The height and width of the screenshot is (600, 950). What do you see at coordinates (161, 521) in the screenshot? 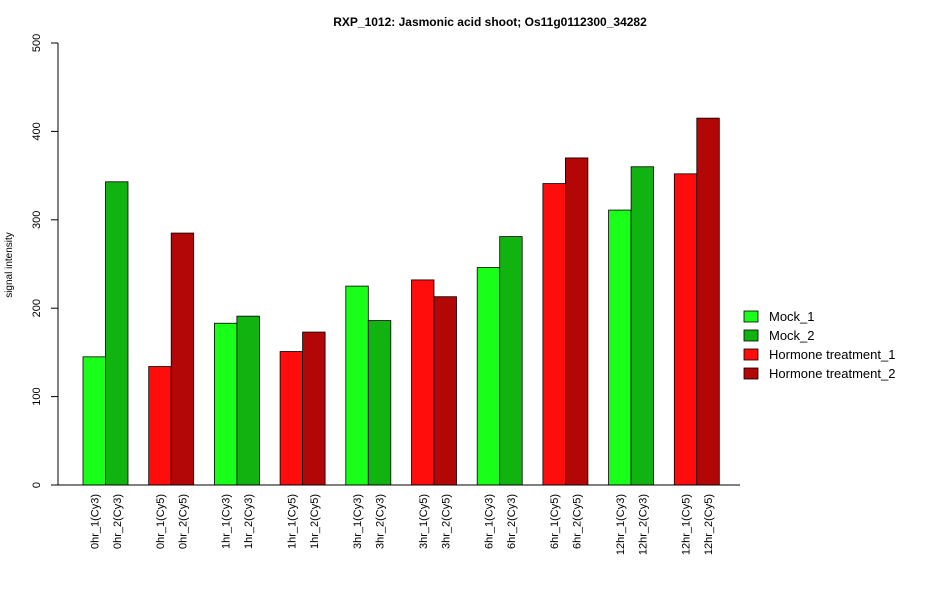
I see `x-tick-label: 0hr_1(Cy5)` at bounding box center [161, 521].